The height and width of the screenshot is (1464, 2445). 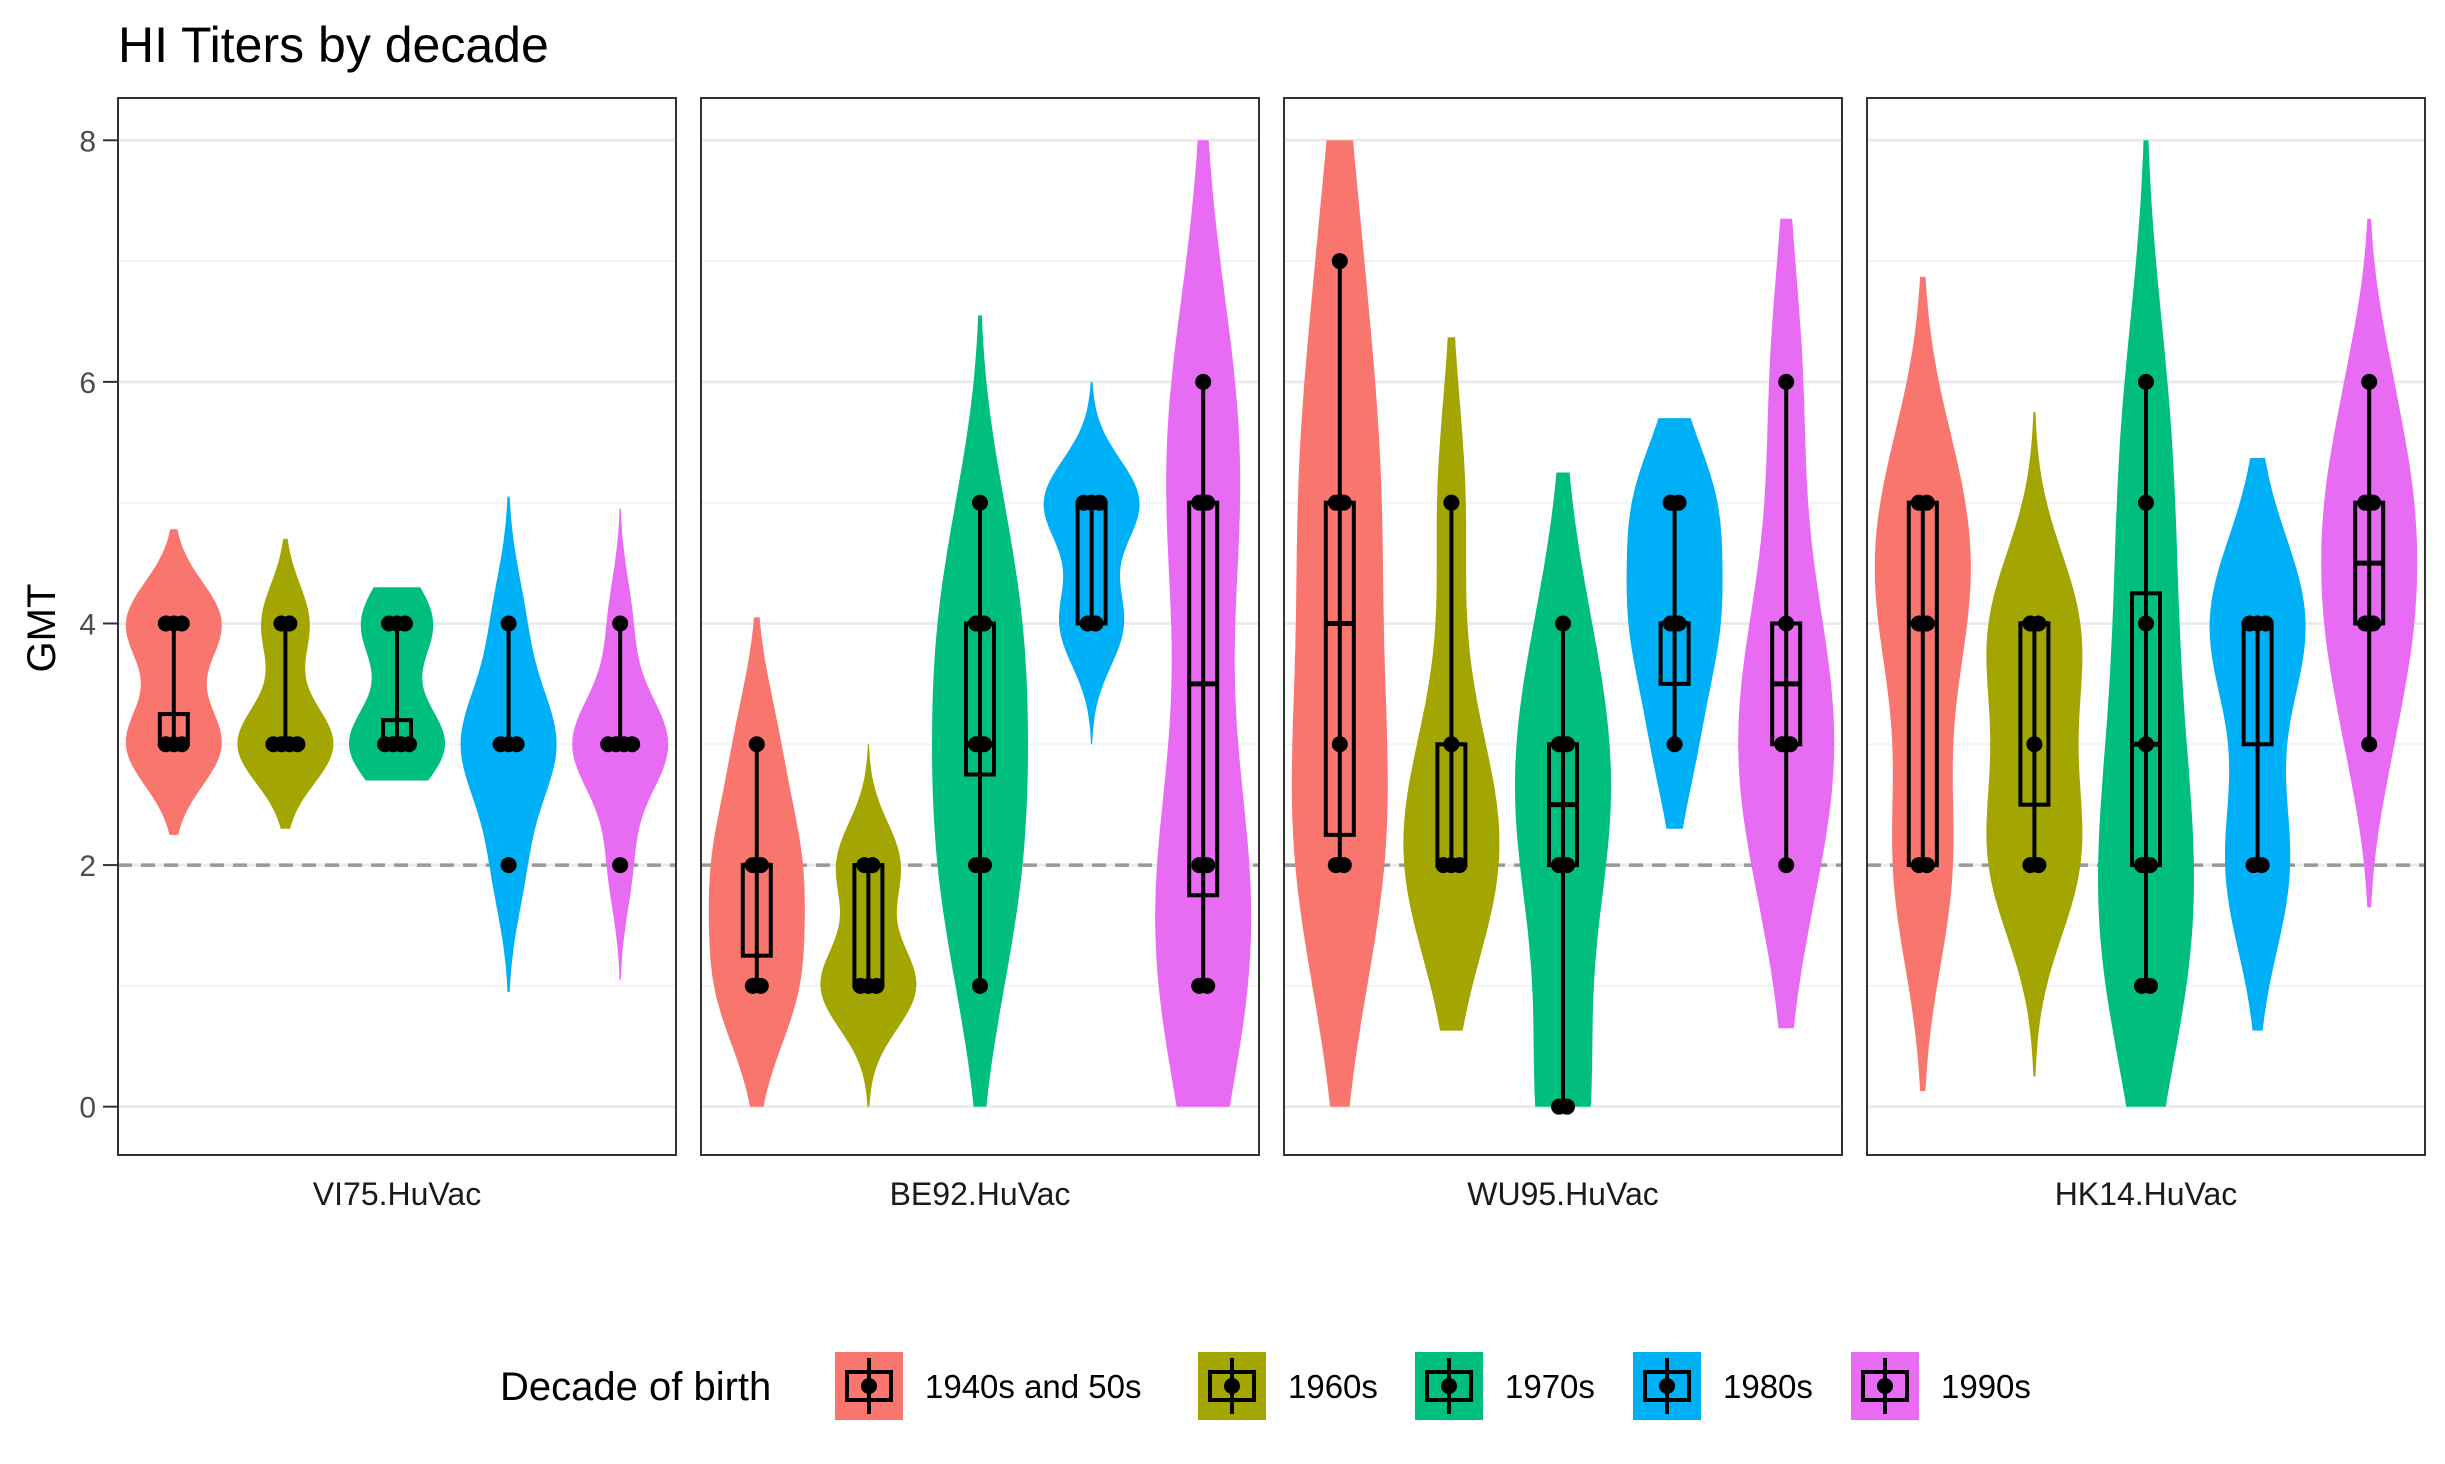 What do you see at coordinates (42, 628) in the screenshot?
I see `y-axis-label: GMT` at bounding box center [42, 628].